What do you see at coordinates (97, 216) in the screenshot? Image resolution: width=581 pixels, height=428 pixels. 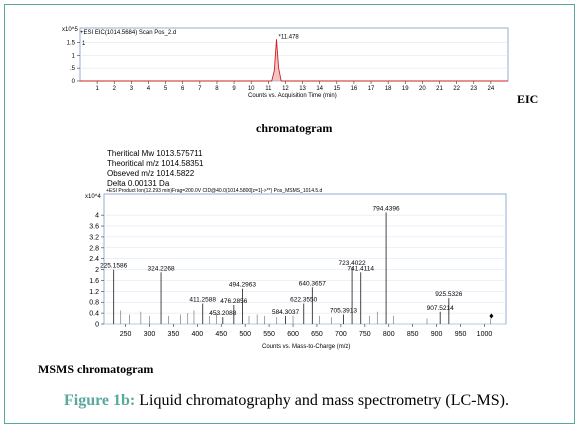 I see `msms-y-tick-label: 4` at bounding box center [97, 216].